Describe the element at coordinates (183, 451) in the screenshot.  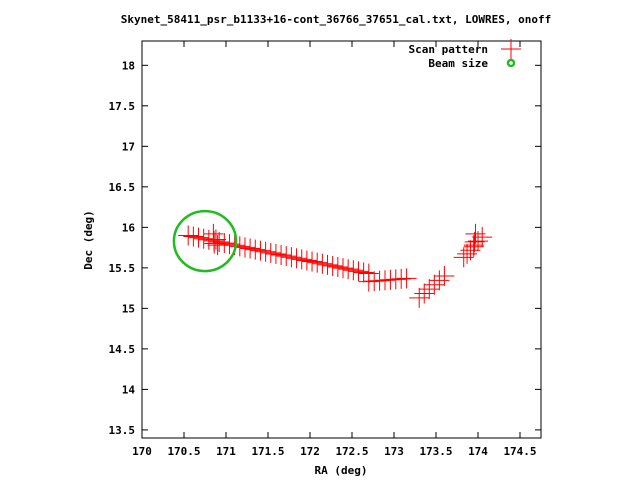
I see `x-tick-label: 170.5` at that location.